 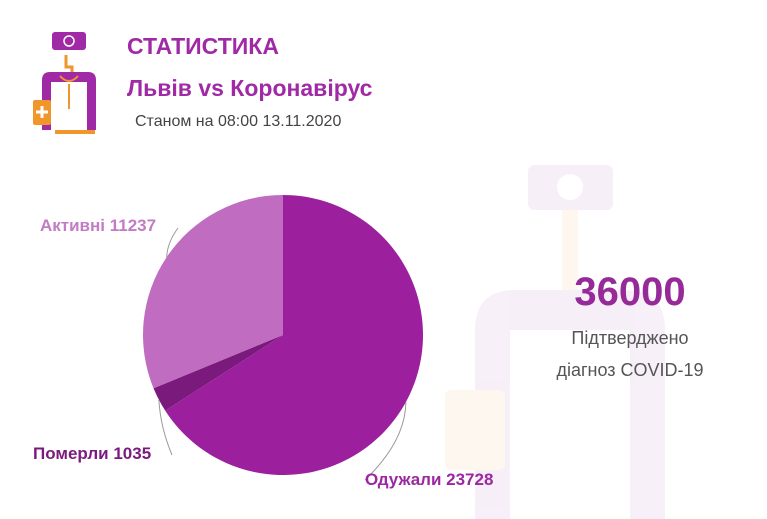 I want to click on logo-doctor-icon, so click(x=64, y=83).